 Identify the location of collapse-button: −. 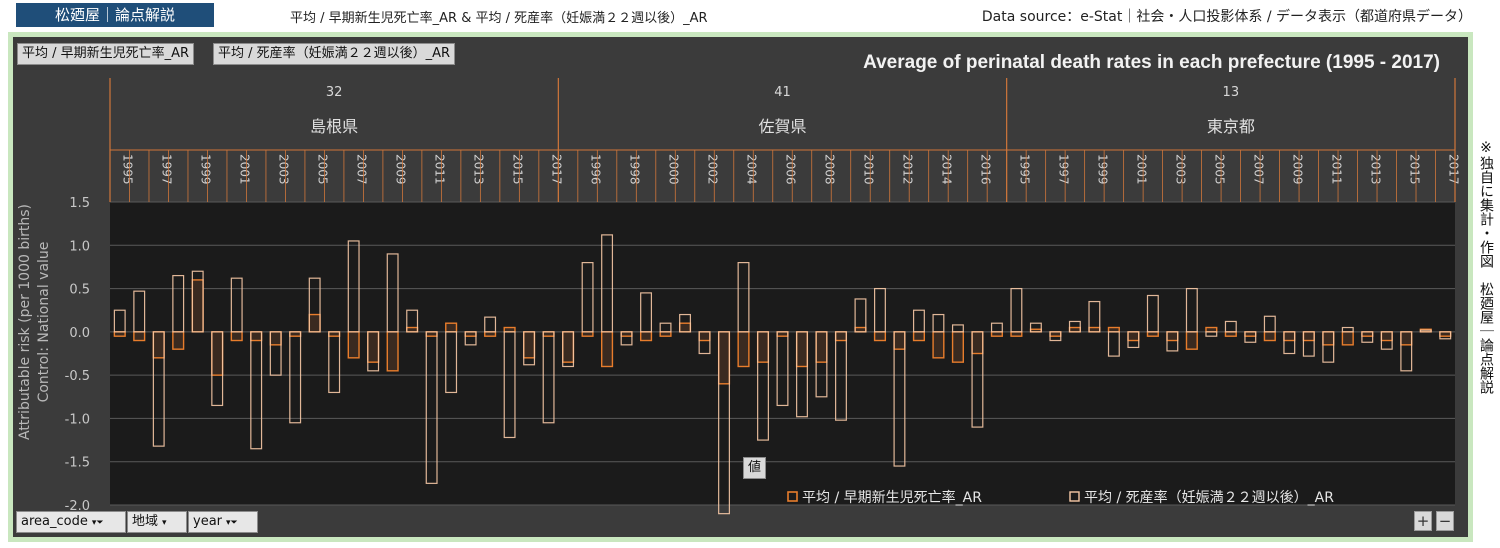
(1445, 521).